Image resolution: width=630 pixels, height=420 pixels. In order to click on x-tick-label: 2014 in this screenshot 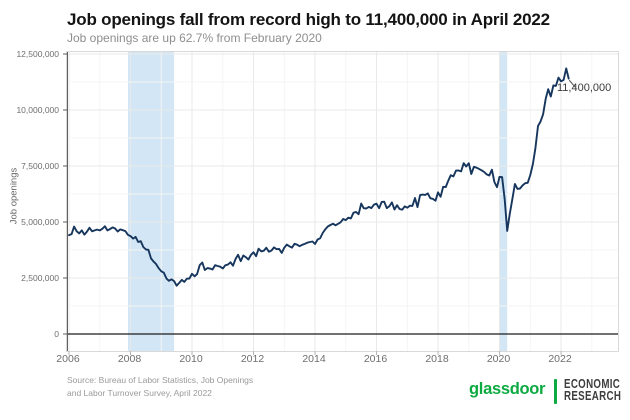, I will do `click(314, 359)`.